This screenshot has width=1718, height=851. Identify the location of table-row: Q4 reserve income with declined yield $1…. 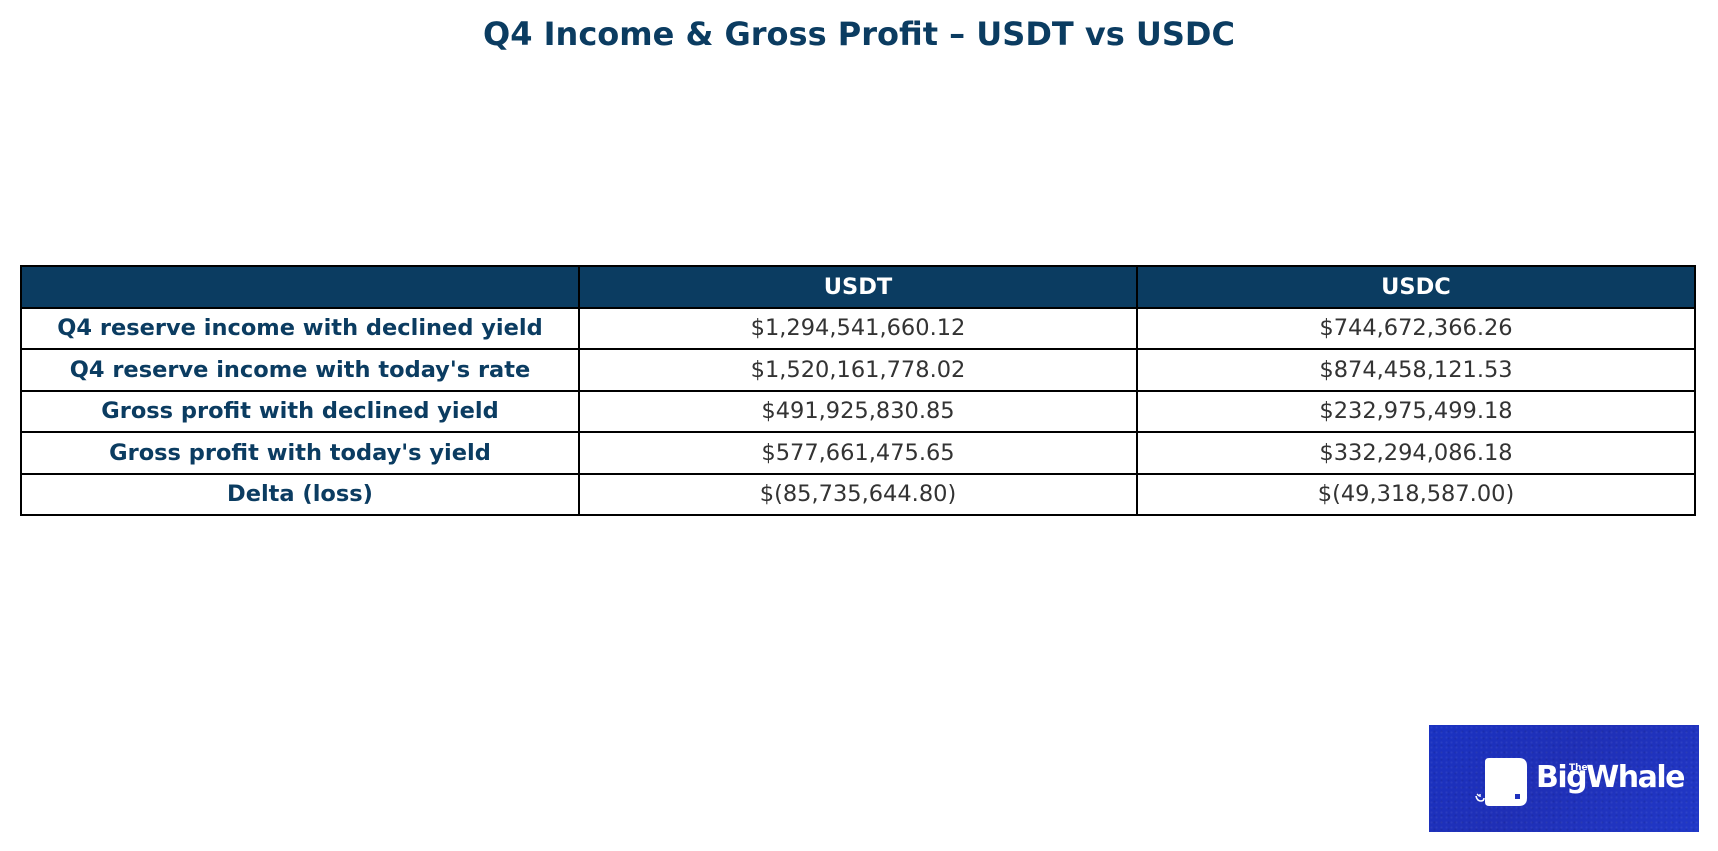
(858, 328).